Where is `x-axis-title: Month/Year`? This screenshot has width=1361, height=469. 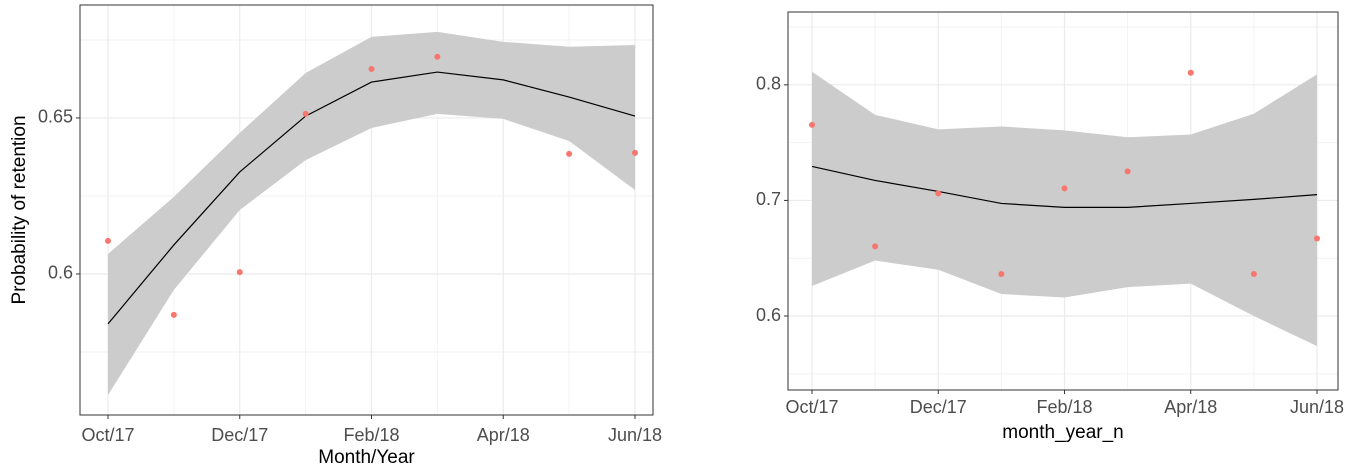 x-axis-title: Month/Year is located at coordinates (366, 457).